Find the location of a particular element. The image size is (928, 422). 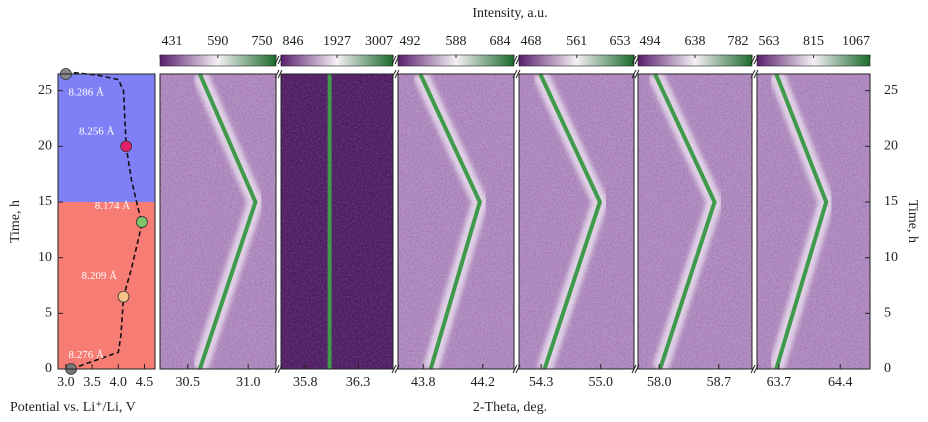

y2-tick-label: 15 is located at coordinates (891, 201).